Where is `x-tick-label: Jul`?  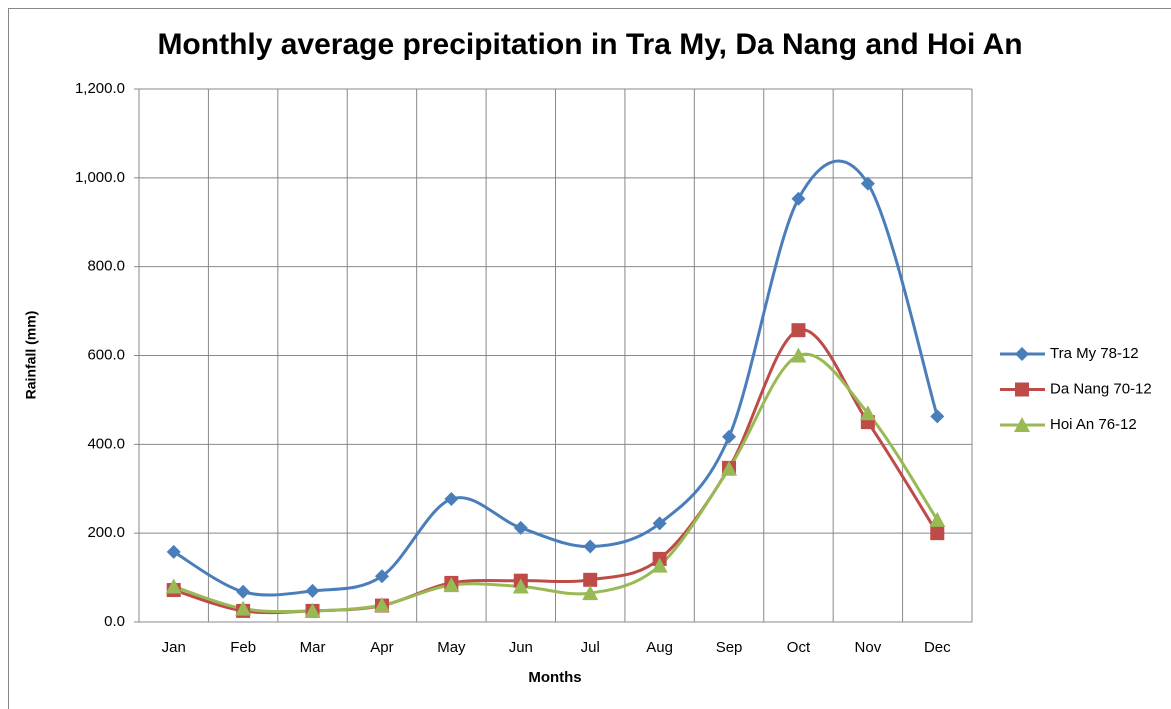 x-tick-label: Jul is located at coordinates (590, 647).